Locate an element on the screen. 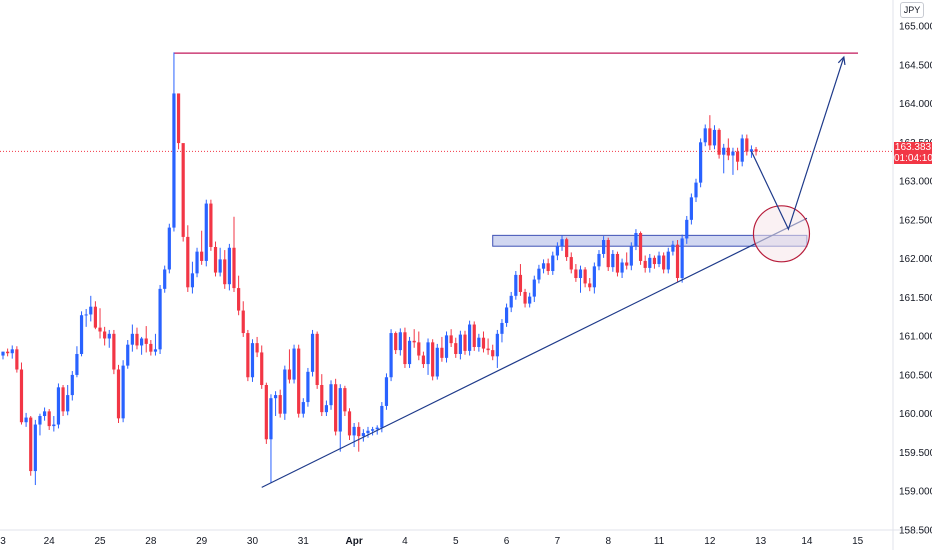  last-price-tag: 163.383 01:04:10 is located at coordinates (913, 153).